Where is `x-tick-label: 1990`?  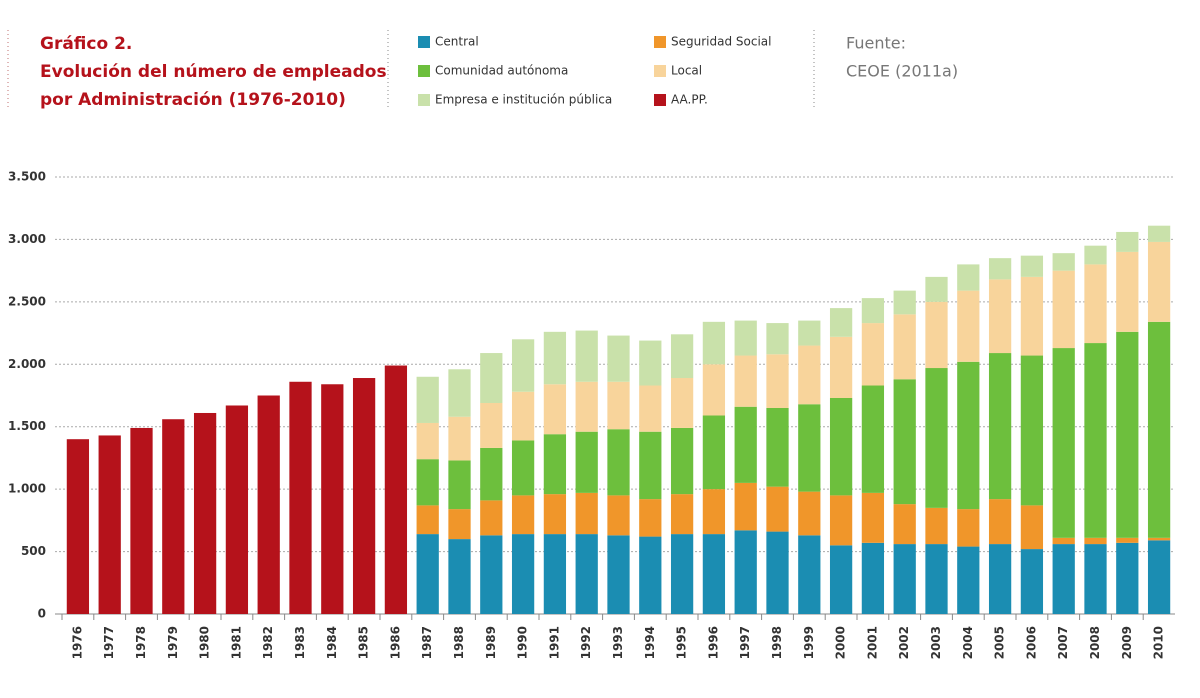 x-tick-label: 1990 is located at coordinates (523, 642).